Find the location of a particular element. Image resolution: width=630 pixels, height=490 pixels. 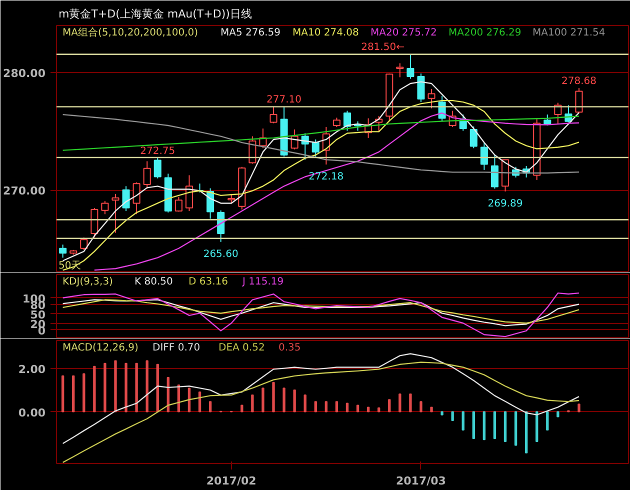

y-tick-label: 280.00 is located at coordinates (24, 73).